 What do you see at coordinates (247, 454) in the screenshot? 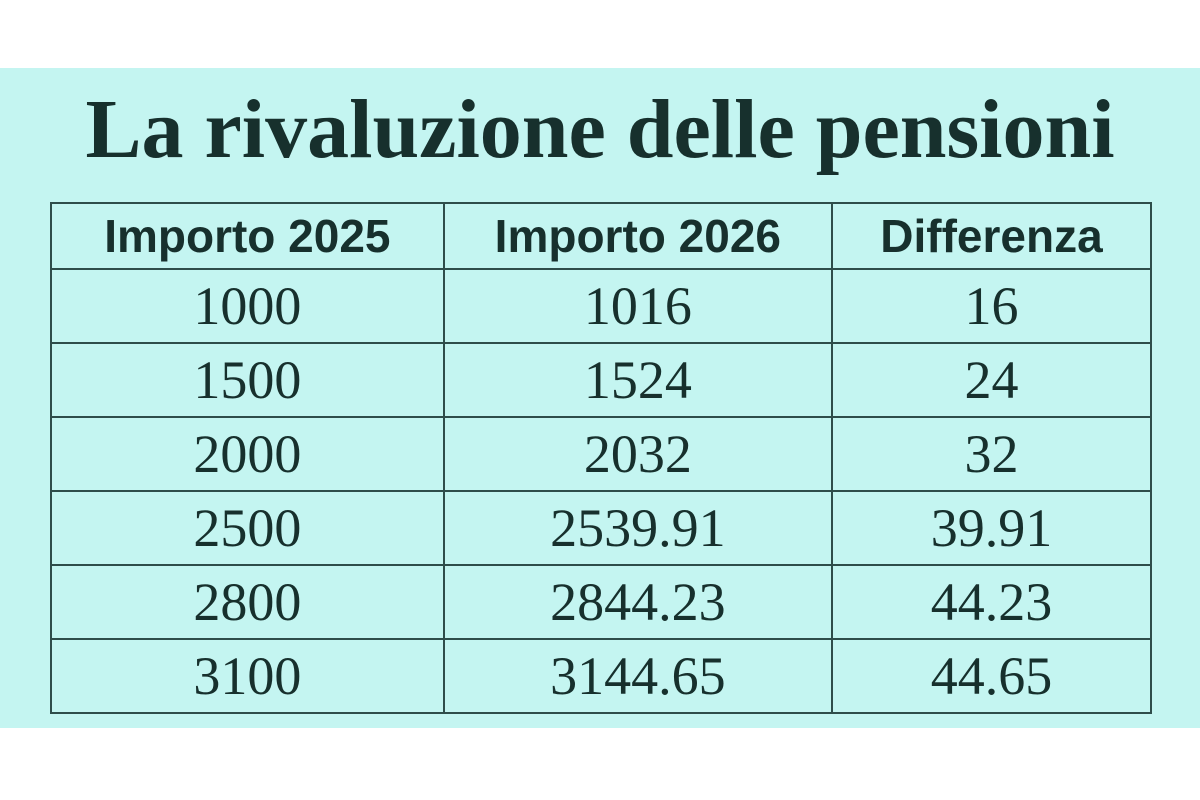
I see `cell-importo-2025: 2000` at bounding box center [247, 454].